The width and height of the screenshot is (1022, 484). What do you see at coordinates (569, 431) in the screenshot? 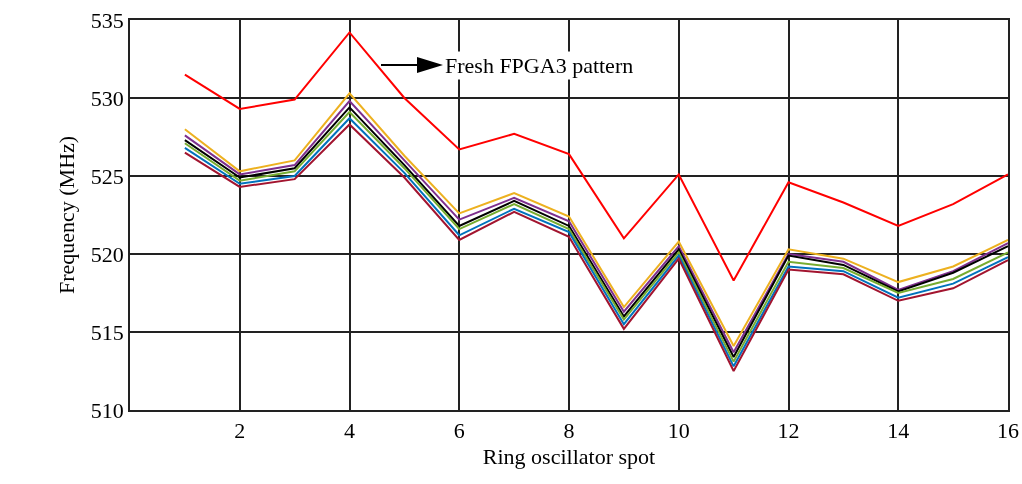
I see `x-tick-label: 8` at bounding box center [569, 431].